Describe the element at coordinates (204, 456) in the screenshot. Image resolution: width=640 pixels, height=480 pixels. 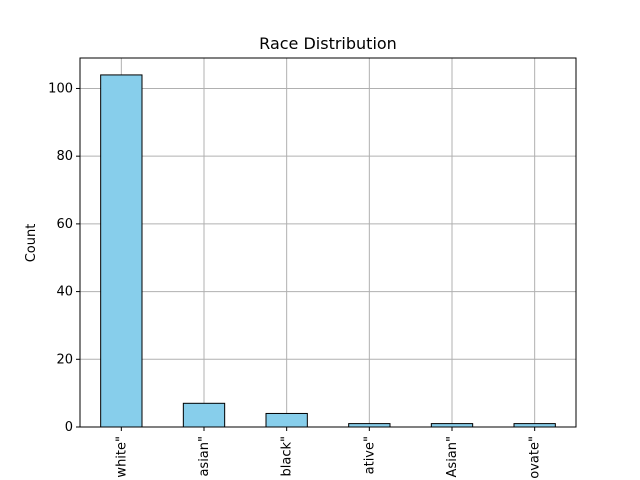
I see `x-tick-label: asian"` at that location.